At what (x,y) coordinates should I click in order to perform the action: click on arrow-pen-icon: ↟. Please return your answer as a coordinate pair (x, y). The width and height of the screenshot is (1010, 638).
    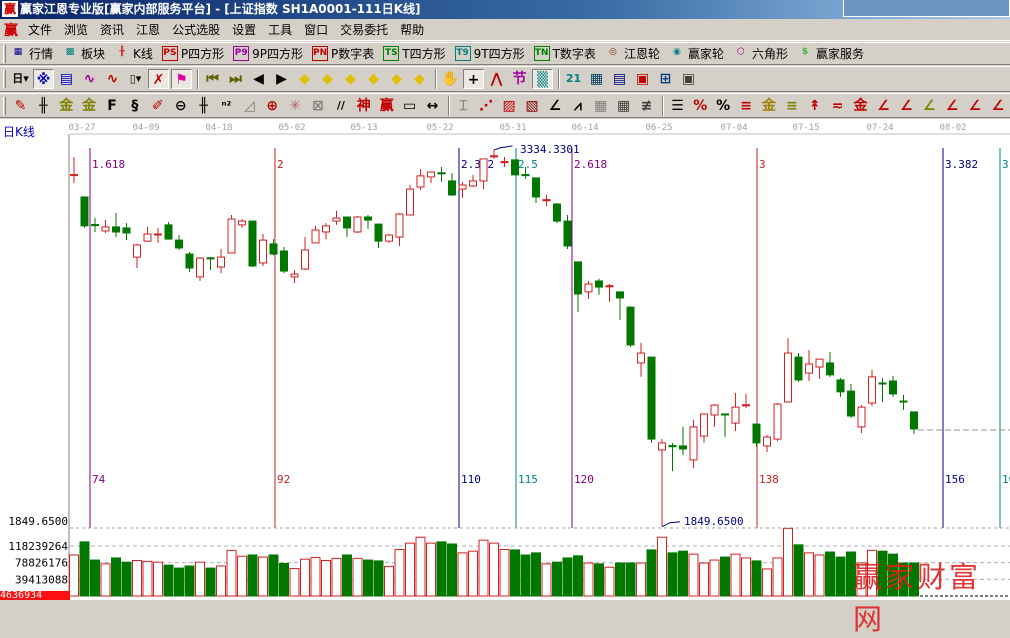
    Looking at the image, I should click on (814, 105).